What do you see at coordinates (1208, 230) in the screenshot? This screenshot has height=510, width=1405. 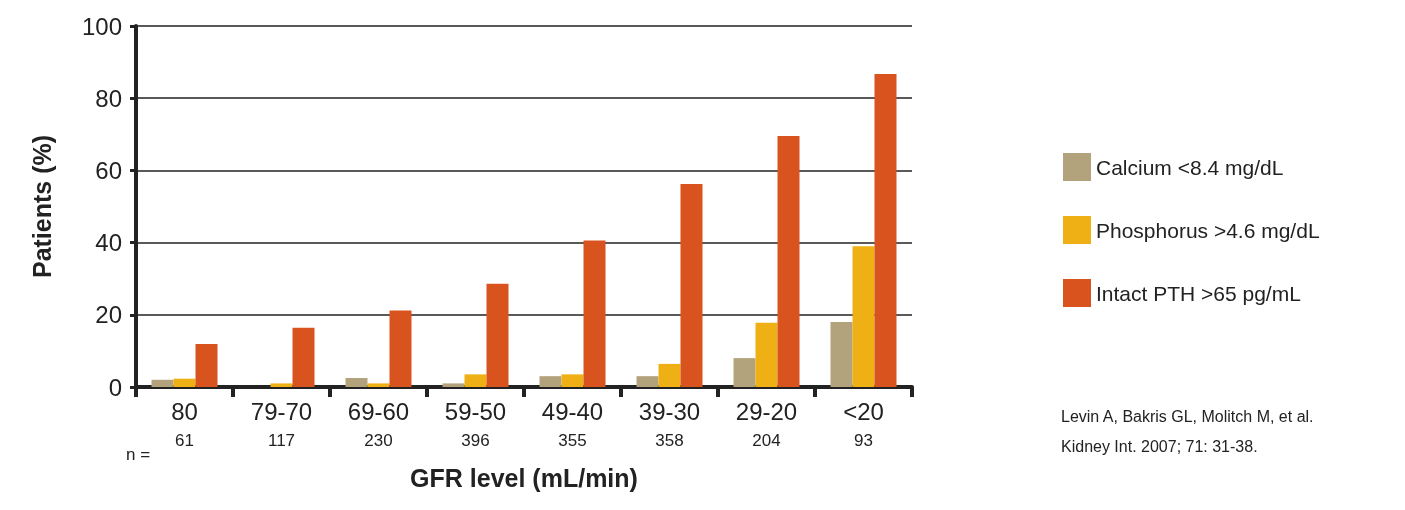 I see `legend-label: Phosphorus >4.6 mg/dL` at bounding box center [1208, 230].